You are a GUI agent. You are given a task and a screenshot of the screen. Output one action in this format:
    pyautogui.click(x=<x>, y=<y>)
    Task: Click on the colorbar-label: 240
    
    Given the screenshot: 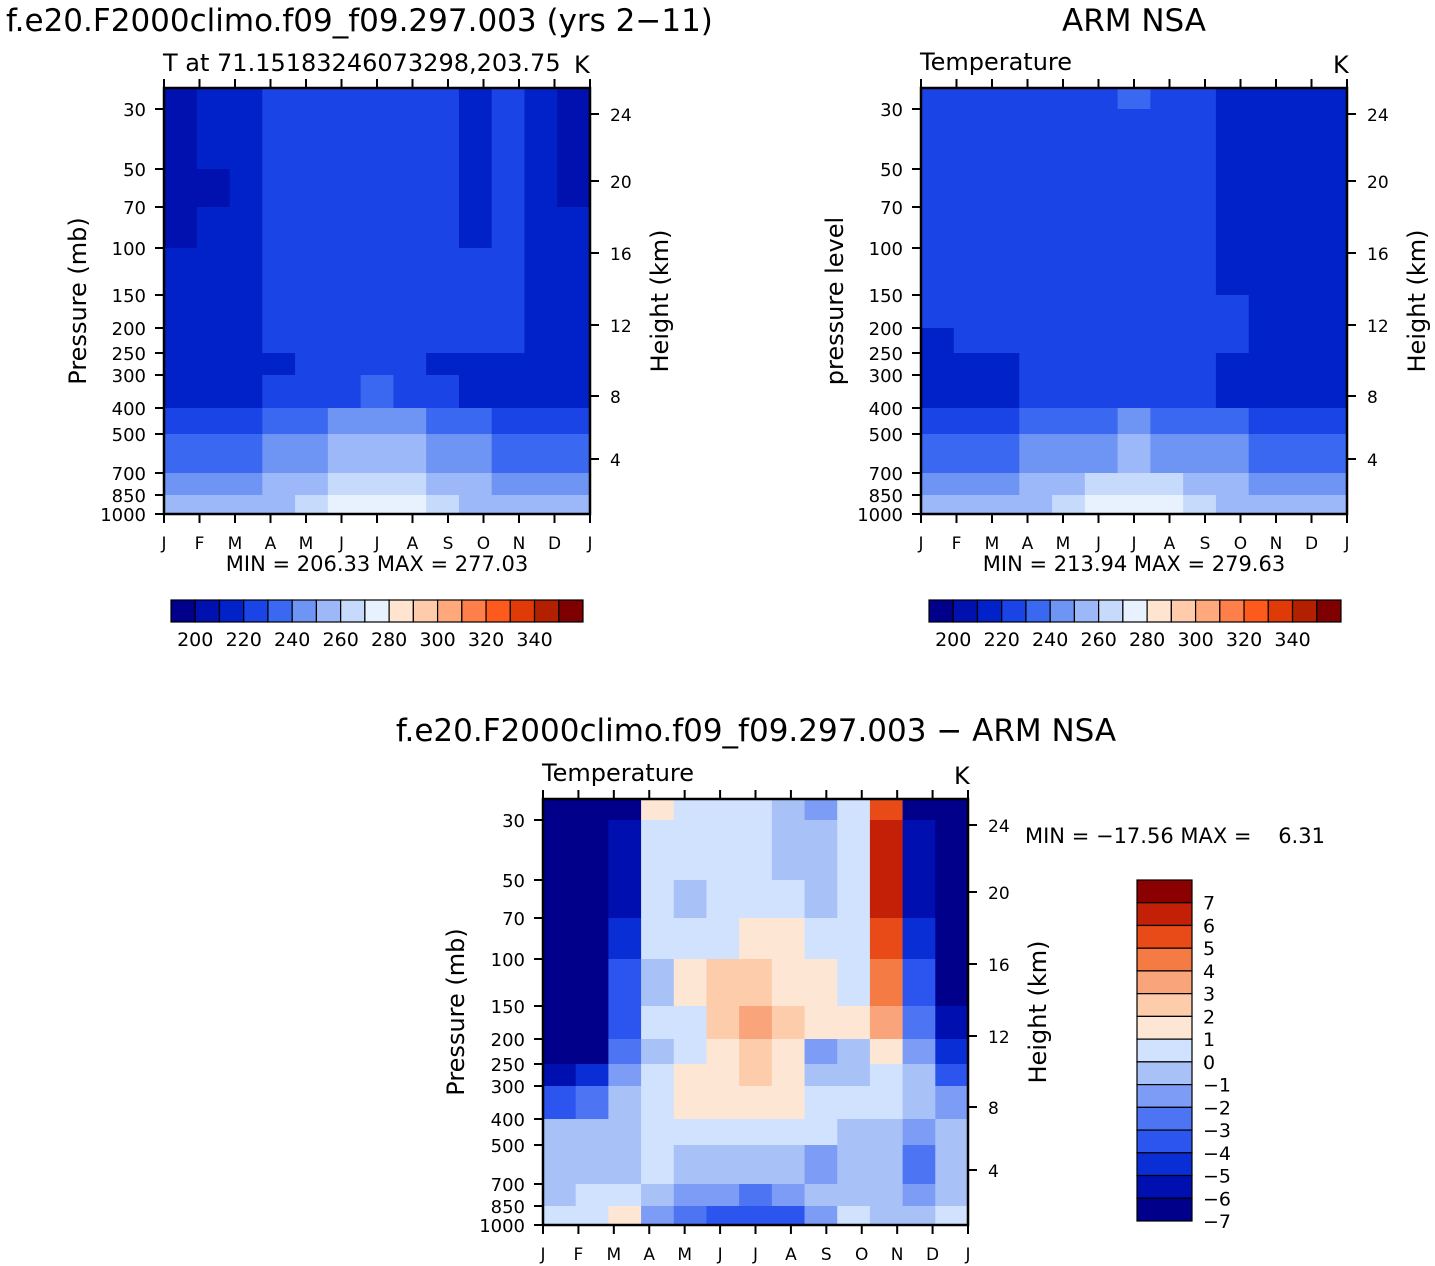 What is the action you would take?
    pyautogui.click(x=1050, y=640)
    